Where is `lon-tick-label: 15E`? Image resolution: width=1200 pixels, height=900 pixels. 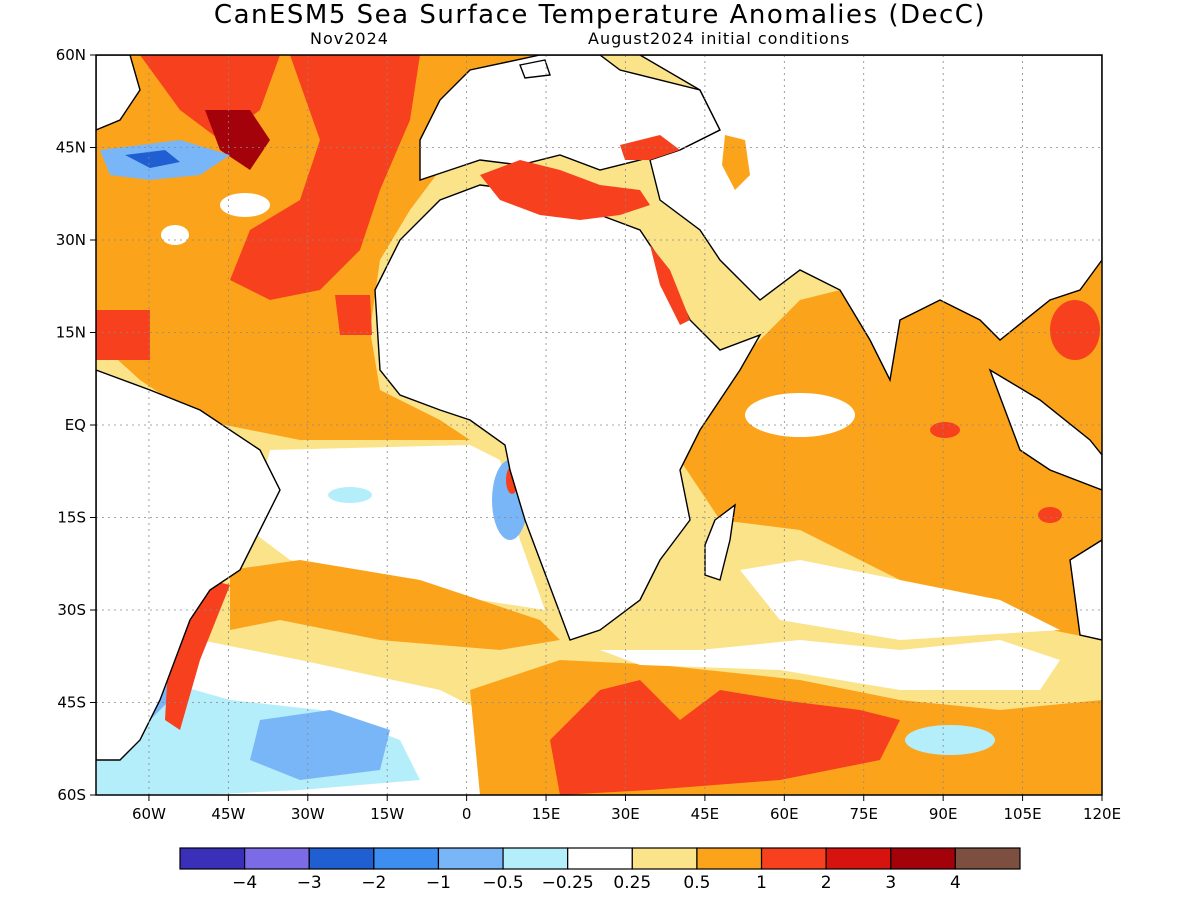
lon-tick-label: 15E is located at coordinates (546, 814).